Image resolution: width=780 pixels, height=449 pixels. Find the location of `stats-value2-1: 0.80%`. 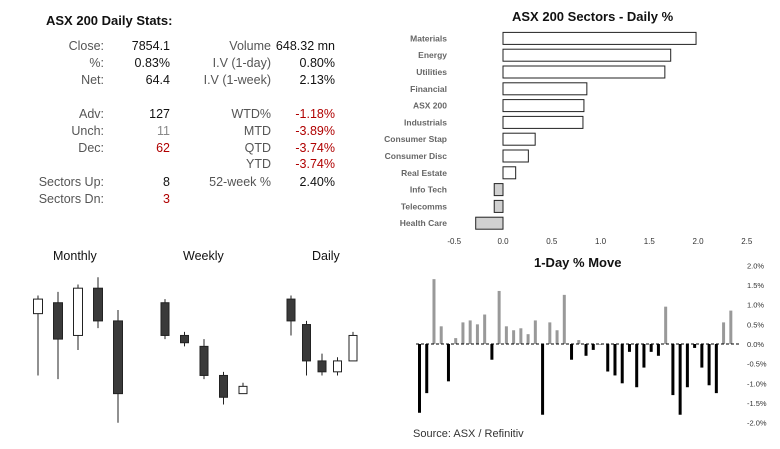

stats-value2-1: 0.80% is located at coordinates (317, 63).